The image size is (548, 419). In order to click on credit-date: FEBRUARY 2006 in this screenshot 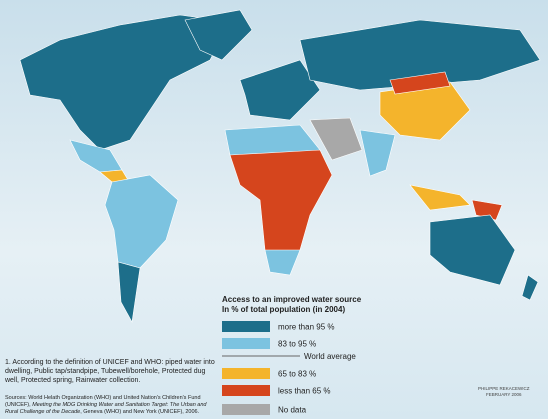, I will do `click(503, 394)`.